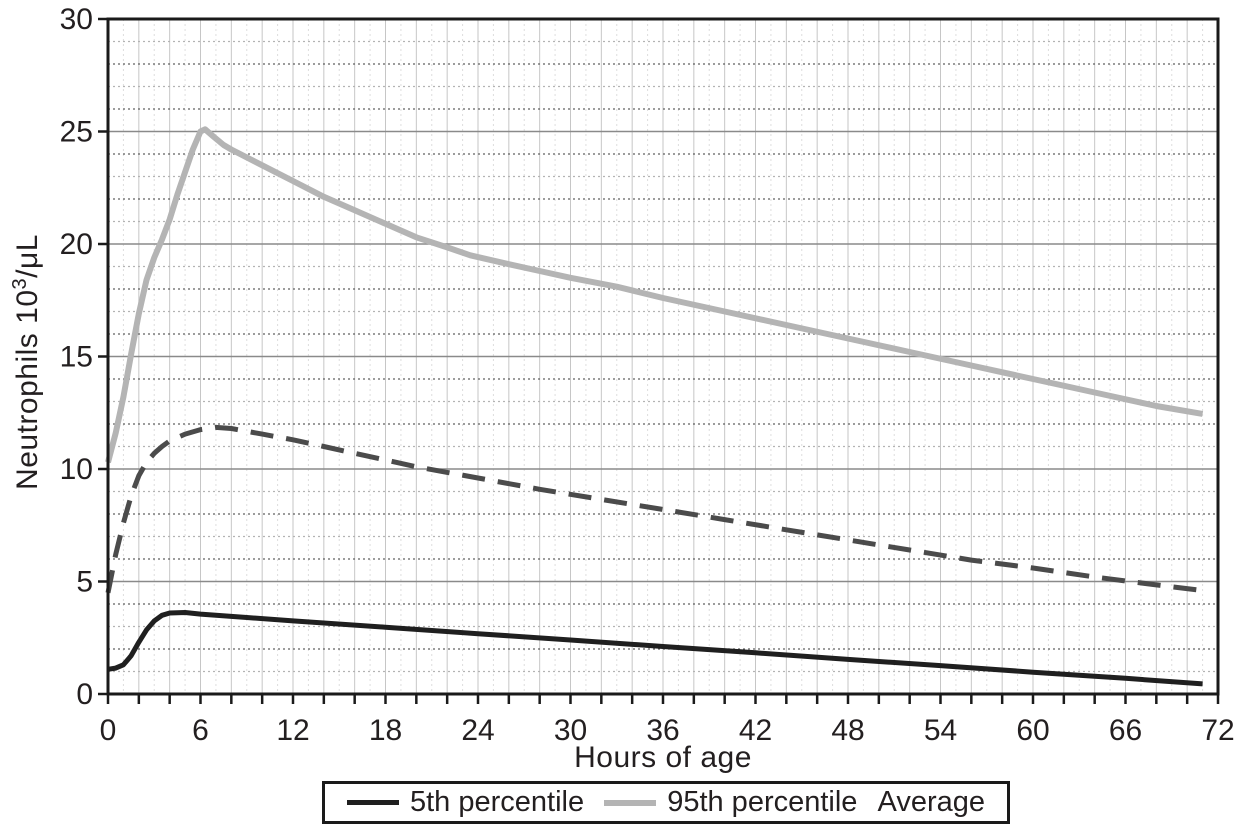  I want to click on legend: 5th percentile 95th percentile Average, so click(666, 802).